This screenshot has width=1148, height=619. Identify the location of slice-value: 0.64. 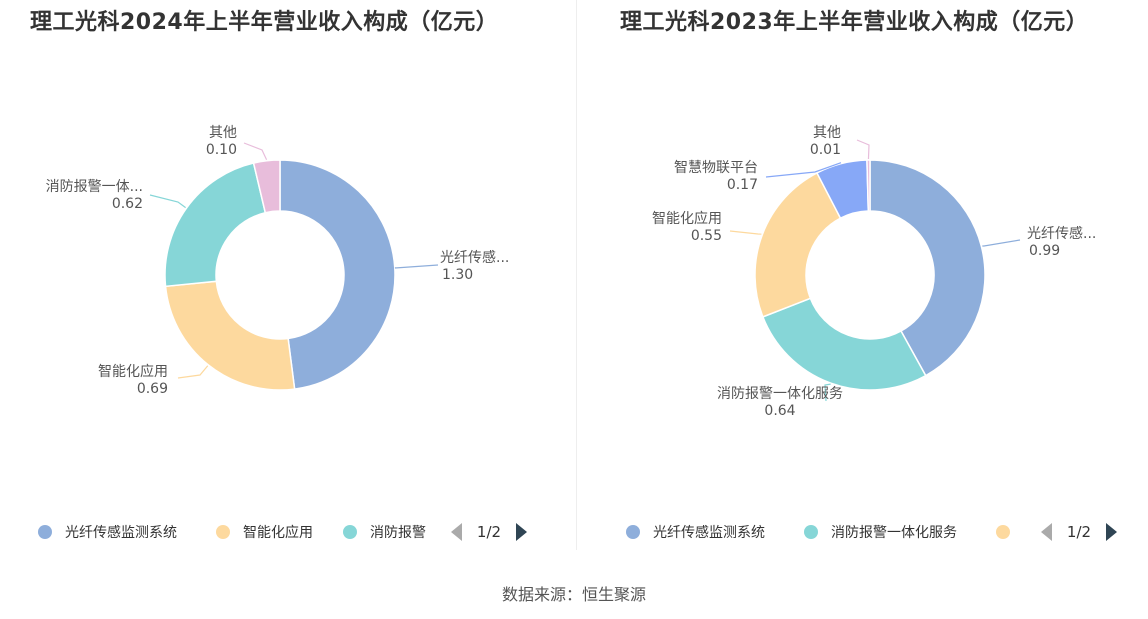
(779, 411).